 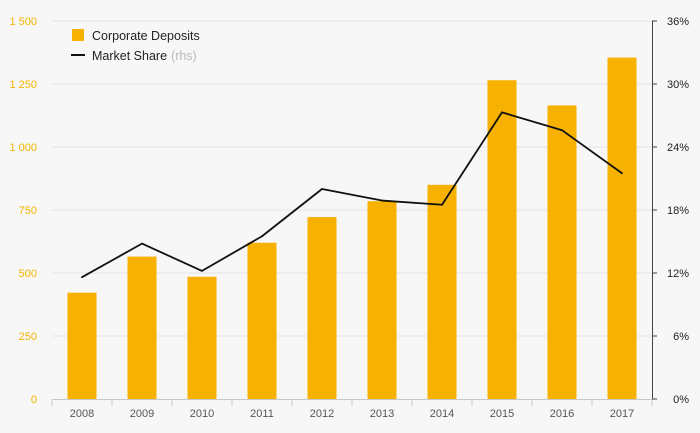 What do you see at coordinates (678, 274) in the screenshot?
I see `y-right-tick-label: 12%` at bounding box center [678, 274].